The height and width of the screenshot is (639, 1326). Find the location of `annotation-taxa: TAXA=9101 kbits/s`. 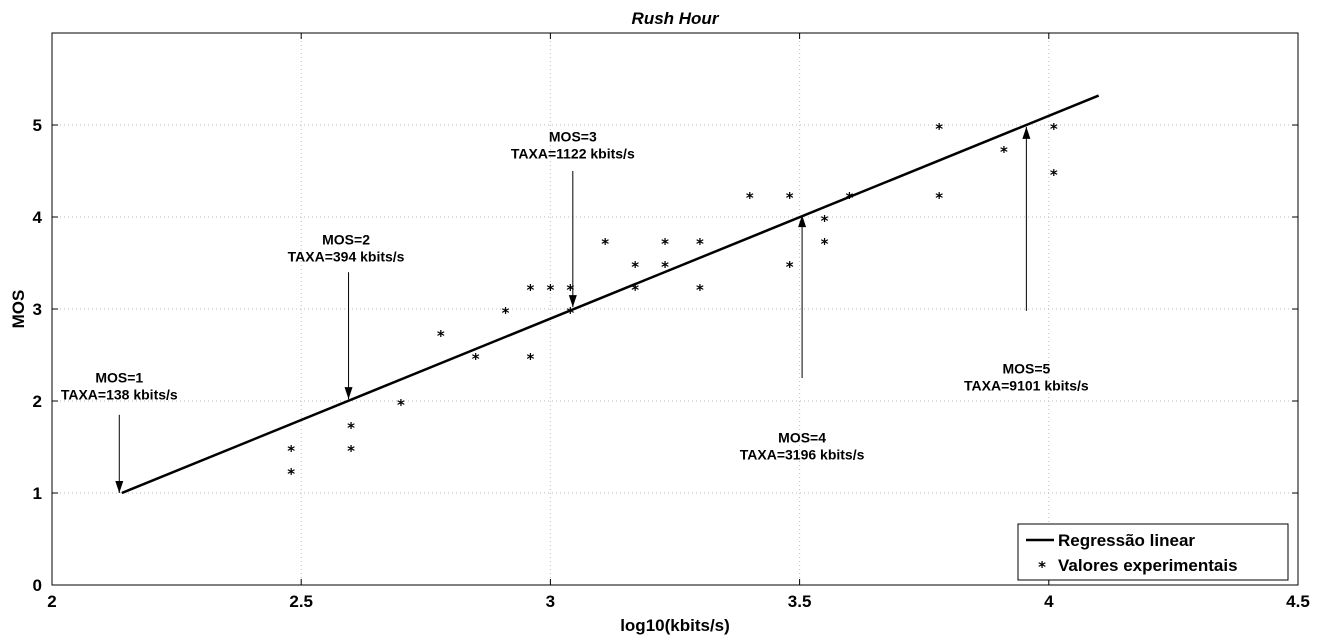

annotation-taxa: TAXA=9101 kbits/s is located at coordinates (1026, 385).